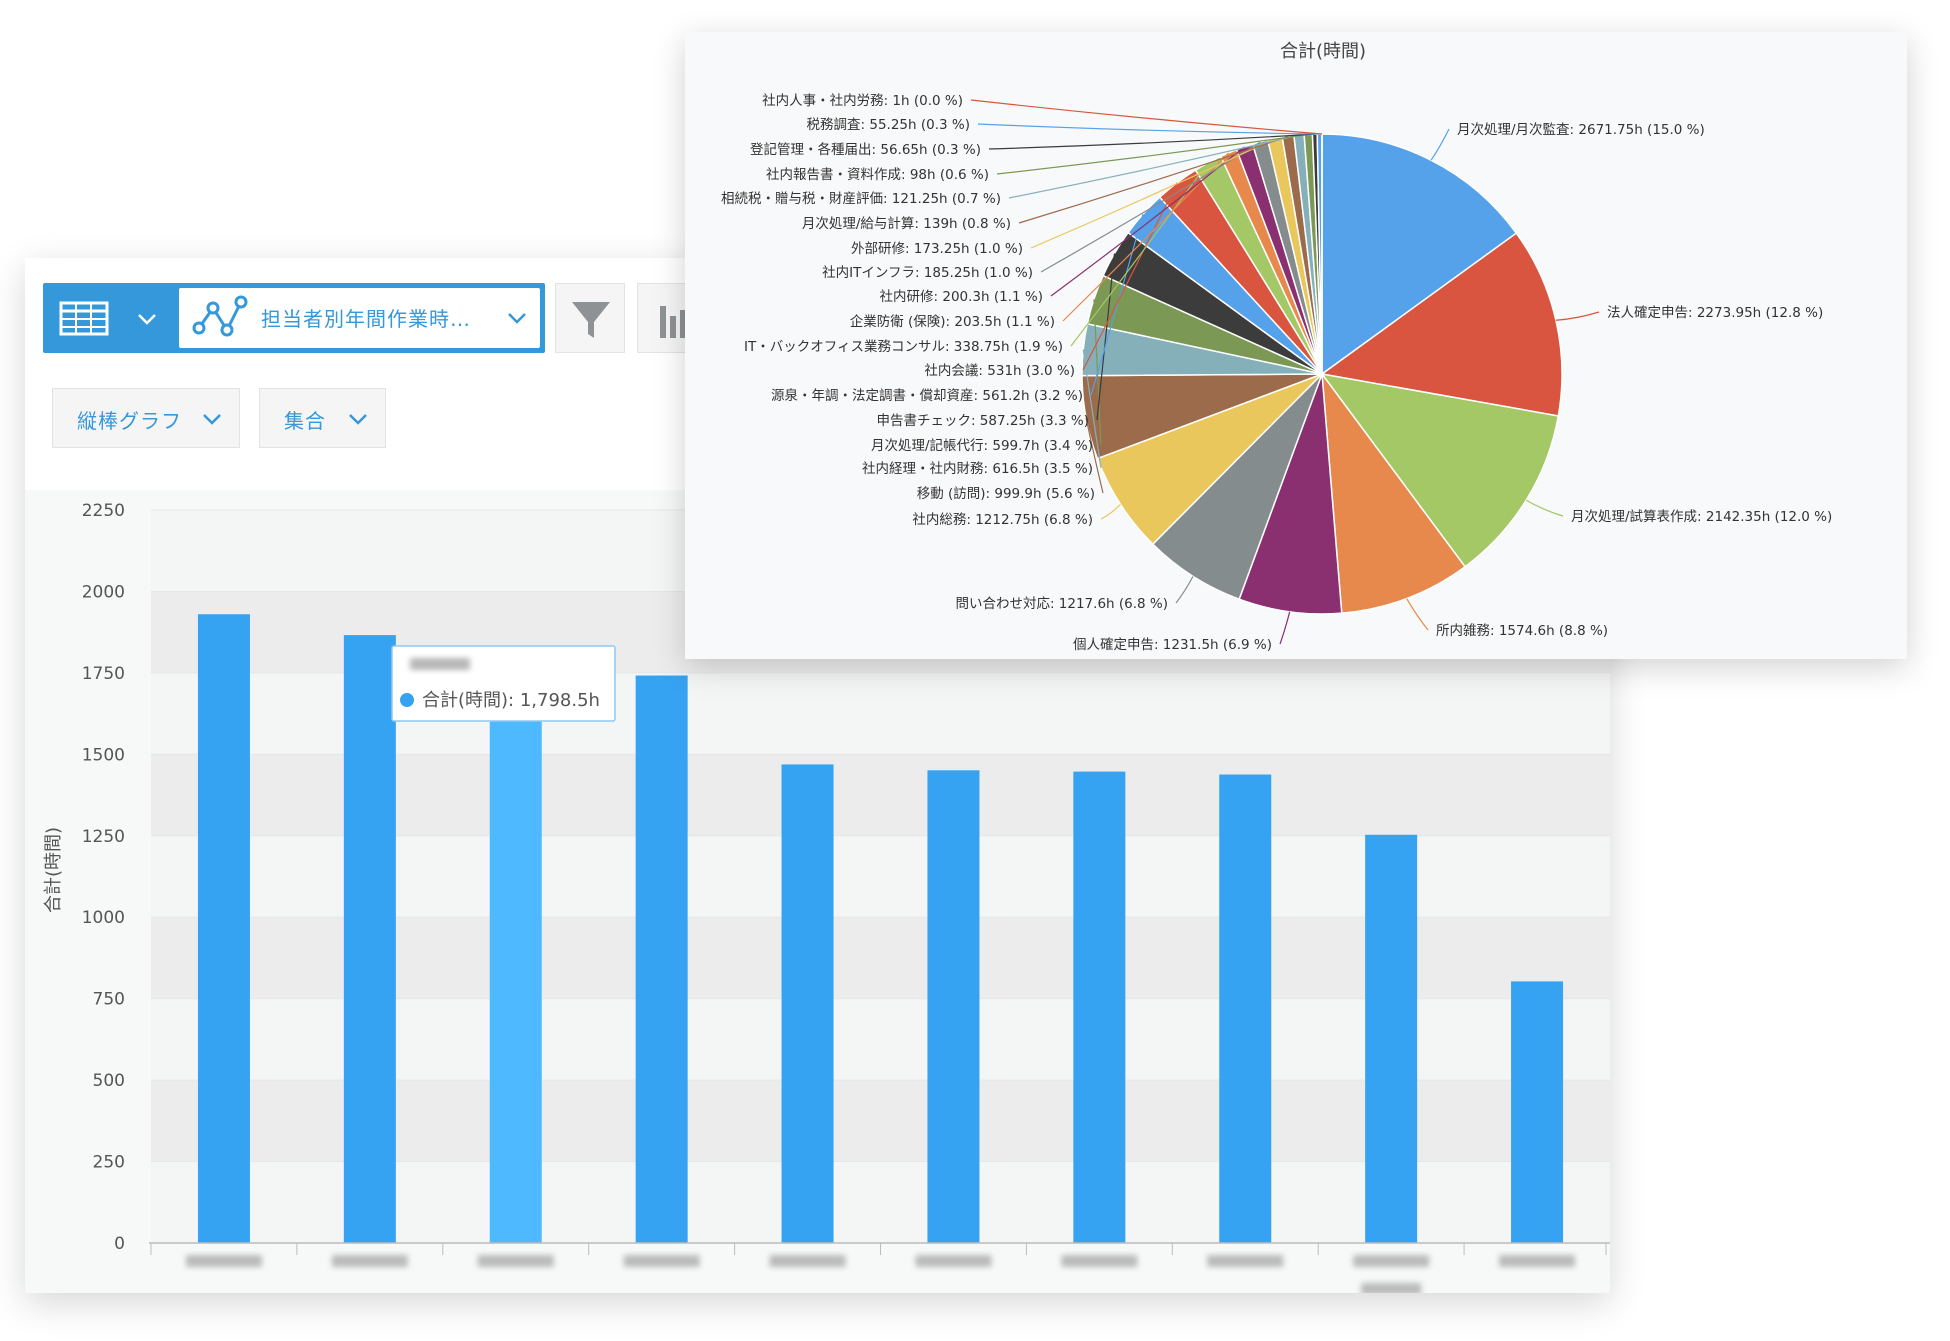 The width and height of the screenshot is (1950, 1341). Describe the element at coordinates (129, 421) in the screenshot. I see `chart-type-label: 縦棒グラフ` at that location.